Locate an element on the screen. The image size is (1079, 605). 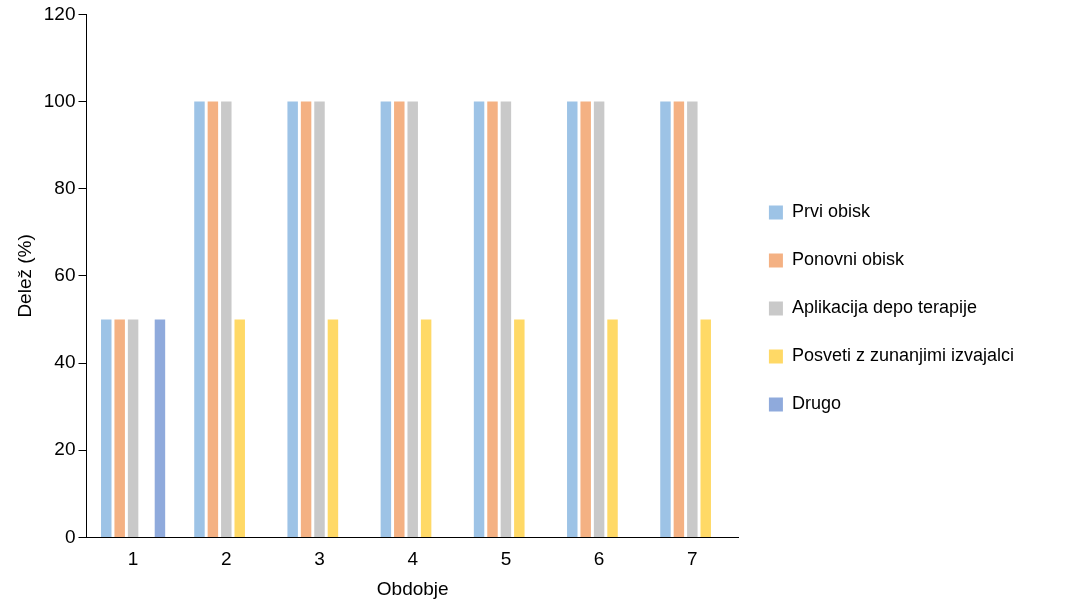
legend-label: Aplikacija depo terapije is located at coordinates (892, 307).